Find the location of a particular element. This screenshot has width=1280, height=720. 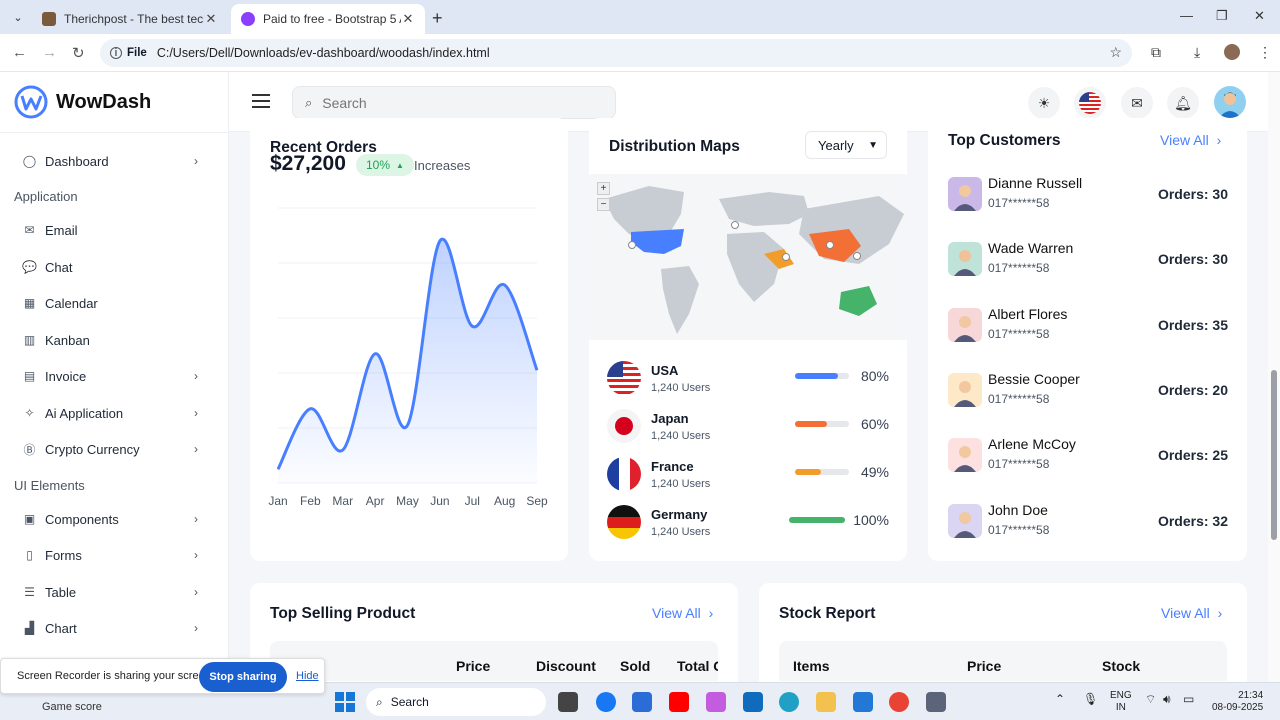

edge-icon is located at coordinates (789, 702).